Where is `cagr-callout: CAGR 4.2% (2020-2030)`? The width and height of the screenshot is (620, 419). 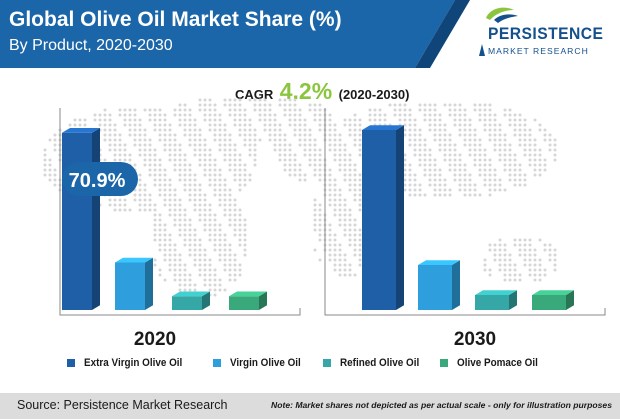
cagr-callout: CAGR 4.2% (2020-2030) is located at coordinates (322, 91).